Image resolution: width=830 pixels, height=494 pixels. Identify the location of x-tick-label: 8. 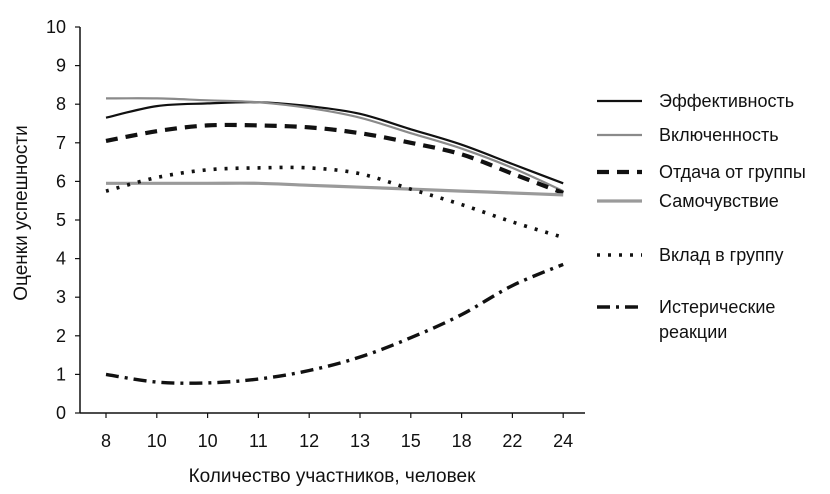
(106, 441).